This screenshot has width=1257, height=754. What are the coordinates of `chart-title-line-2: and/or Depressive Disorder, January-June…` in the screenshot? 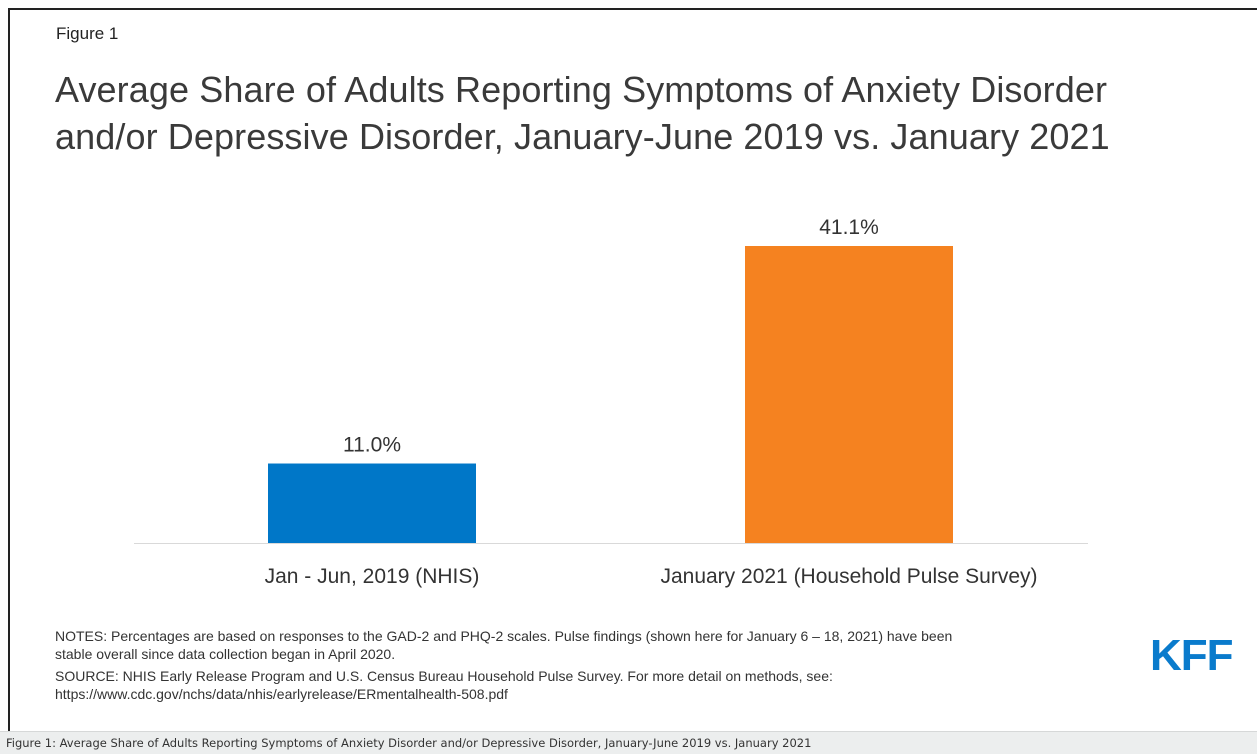 It's located at (582, 136).